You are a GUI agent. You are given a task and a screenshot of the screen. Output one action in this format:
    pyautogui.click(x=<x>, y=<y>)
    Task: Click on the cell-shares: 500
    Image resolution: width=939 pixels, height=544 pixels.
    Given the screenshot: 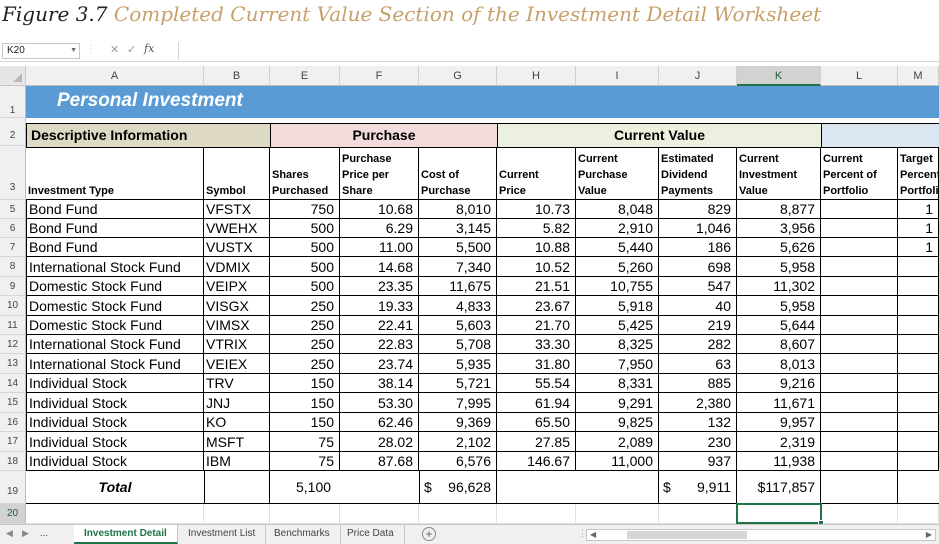 What is the action you would take?
    pyautogui.click(x=305, y=247)
    